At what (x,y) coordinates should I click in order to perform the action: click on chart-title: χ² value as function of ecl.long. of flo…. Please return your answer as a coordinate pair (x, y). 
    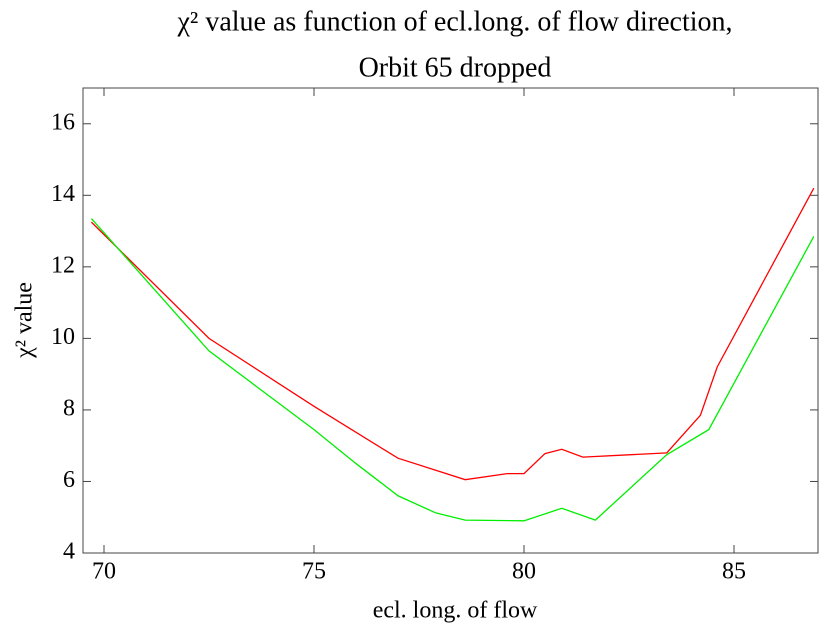
    Looking at the image, I should click on (455, 21).